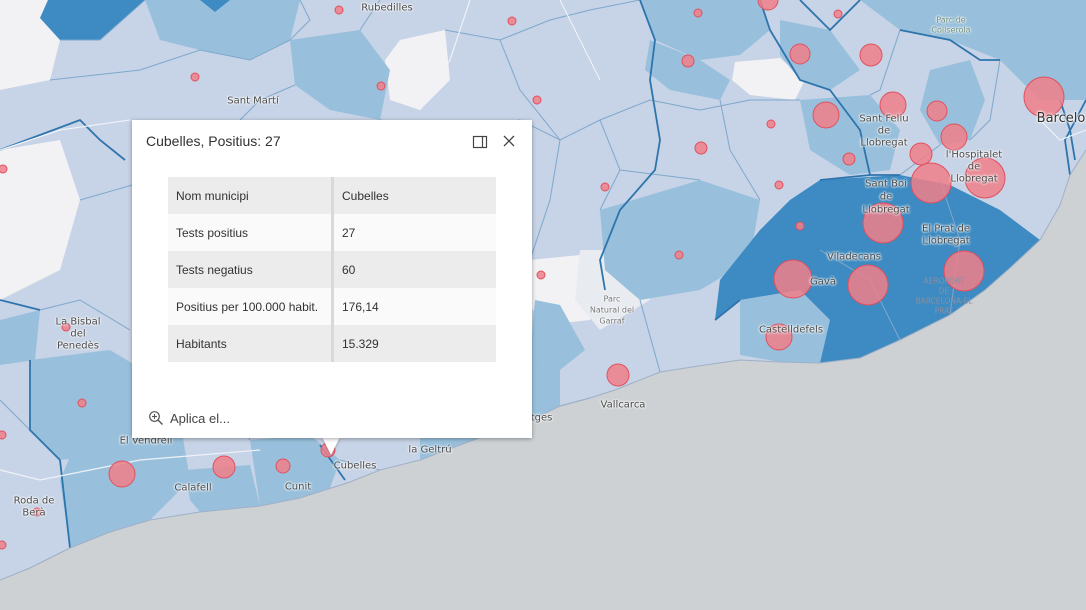  What do you see at coordinates (884, 119) in the screenshot?
I see `place-label: Sant Feliu` at bounding box center [884, 119].